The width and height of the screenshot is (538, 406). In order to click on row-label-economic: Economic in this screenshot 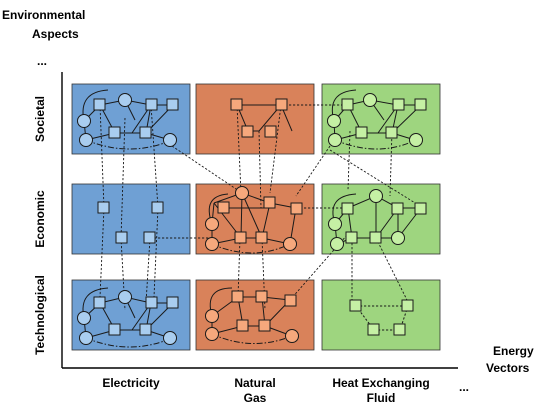, I will do `click(40, 219)`.